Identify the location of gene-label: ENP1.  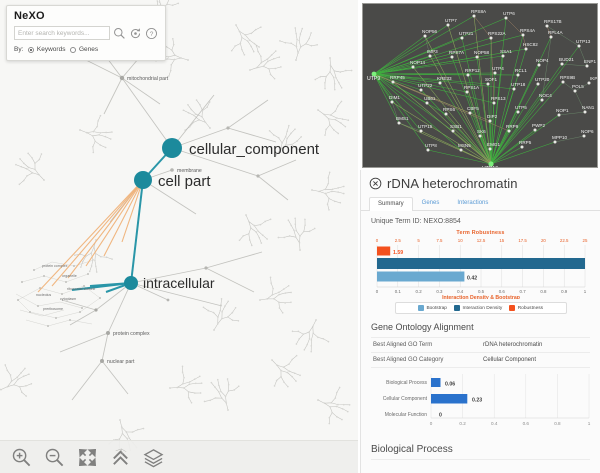
(590, 61).